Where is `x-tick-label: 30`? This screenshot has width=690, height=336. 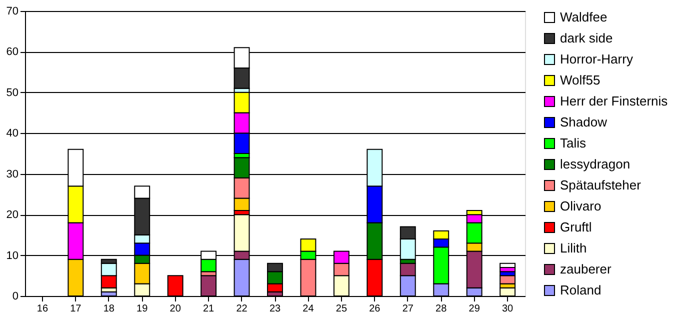
x-tick-label: 30 is located at coordinates (508, 309).